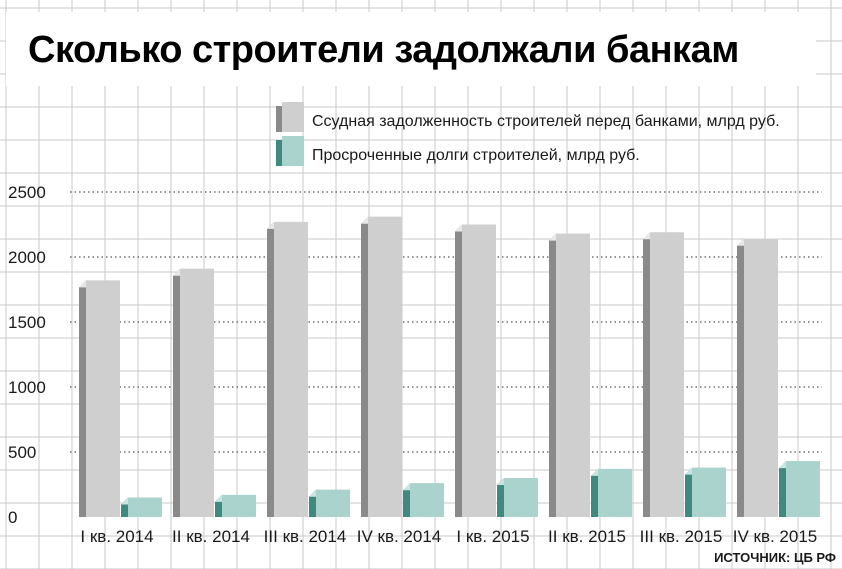 Image resolution: width=842 pixels, height=569 pixels. I want to click on y-tick-label: 1500, so click(27, 322).